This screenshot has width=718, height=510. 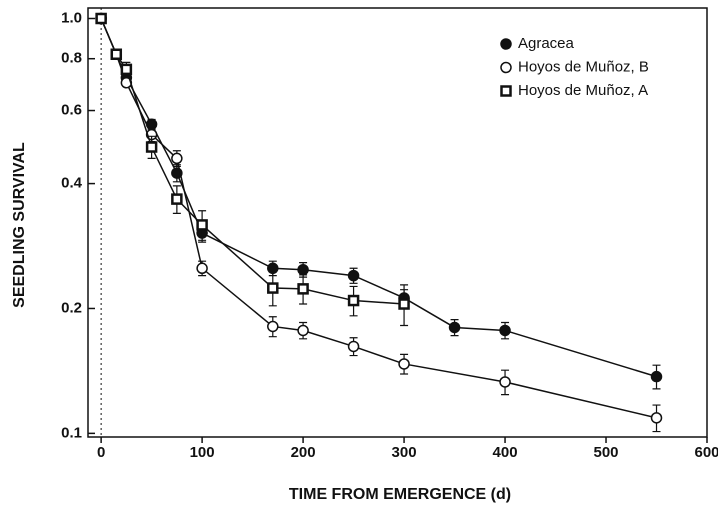 I want to click on x-axis-label: TIME FROM EMERGENCE (d), so click(x=400, y=494).